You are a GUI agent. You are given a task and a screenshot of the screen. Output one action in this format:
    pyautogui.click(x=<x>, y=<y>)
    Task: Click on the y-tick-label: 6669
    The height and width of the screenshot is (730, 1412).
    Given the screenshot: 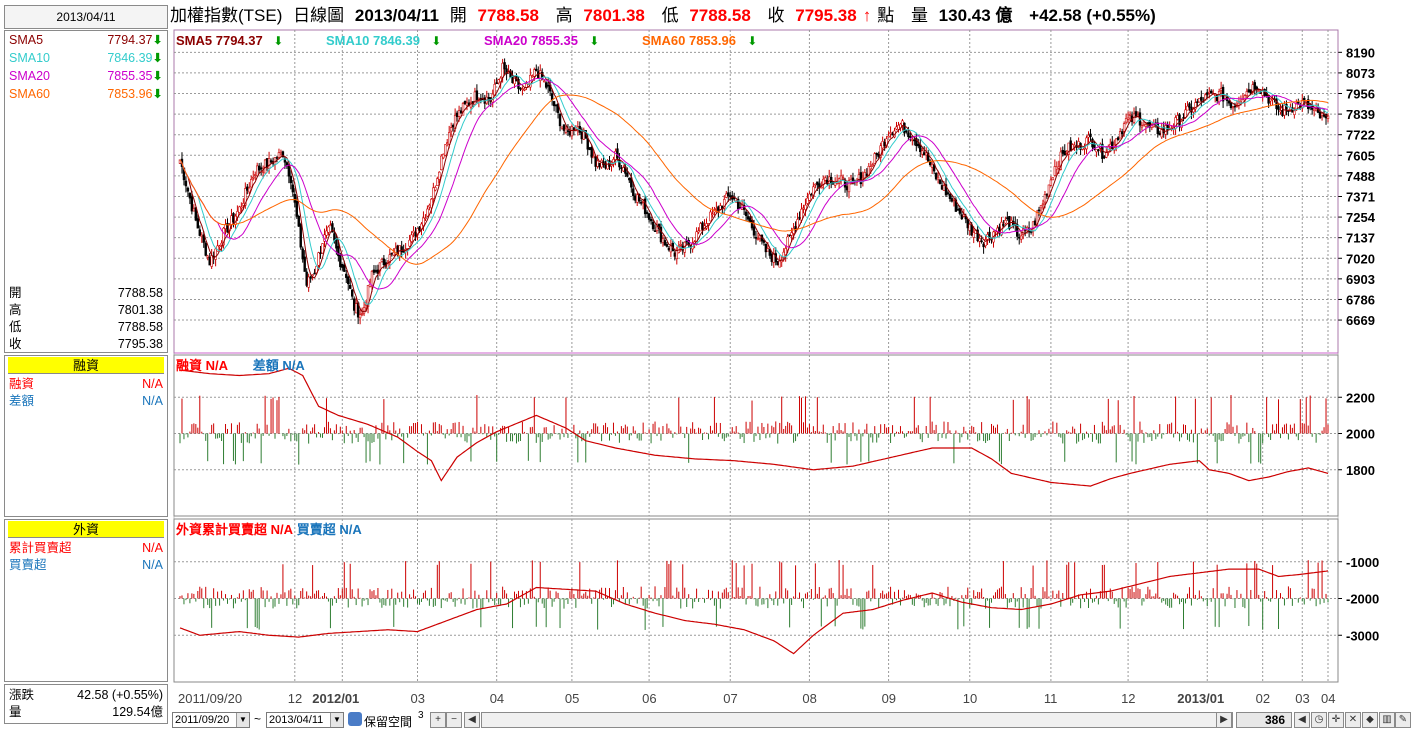 What is the action you would take?
    pyautogui.click(x=1360, y=320)
    